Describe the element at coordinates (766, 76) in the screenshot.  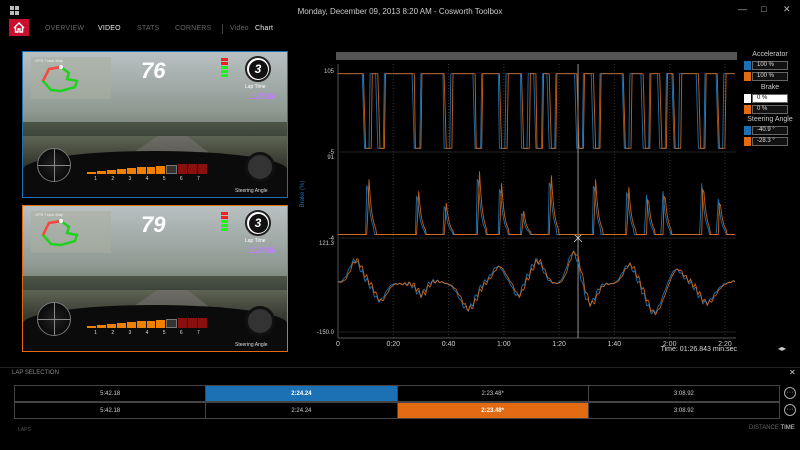
I see `legend-accelerator-b: 100 %` at that location.